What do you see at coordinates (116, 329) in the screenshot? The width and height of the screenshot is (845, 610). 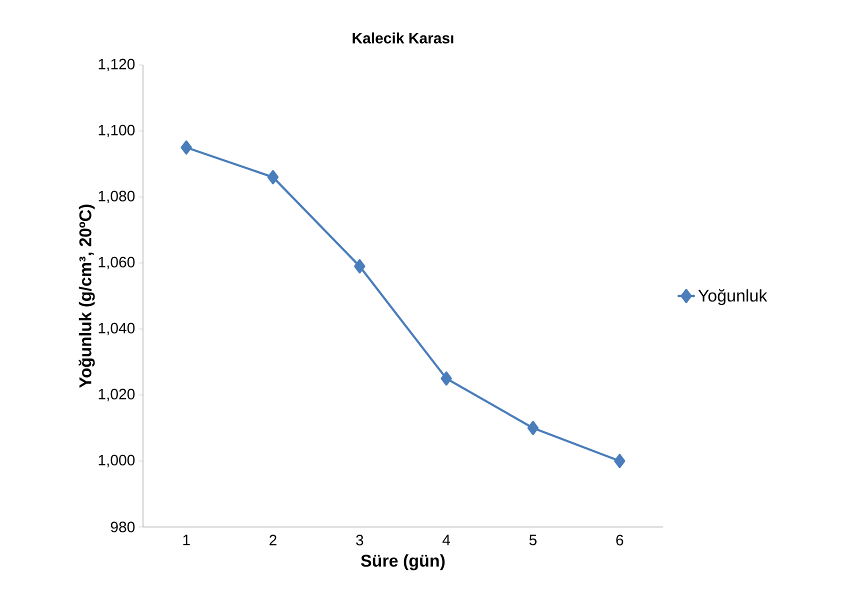 I see `y-tick-label: 1,040` at bounding box center [116, 329].